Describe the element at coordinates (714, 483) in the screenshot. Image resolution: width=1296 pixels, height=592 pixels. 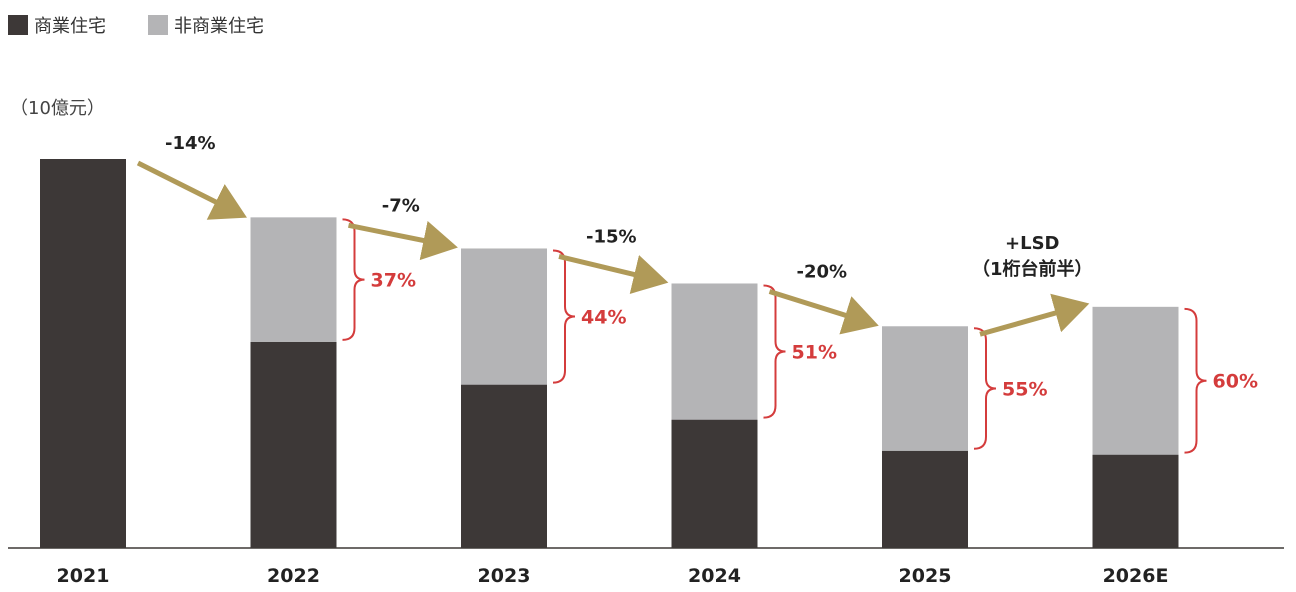
I see `bar-commercial-2024` at that location.